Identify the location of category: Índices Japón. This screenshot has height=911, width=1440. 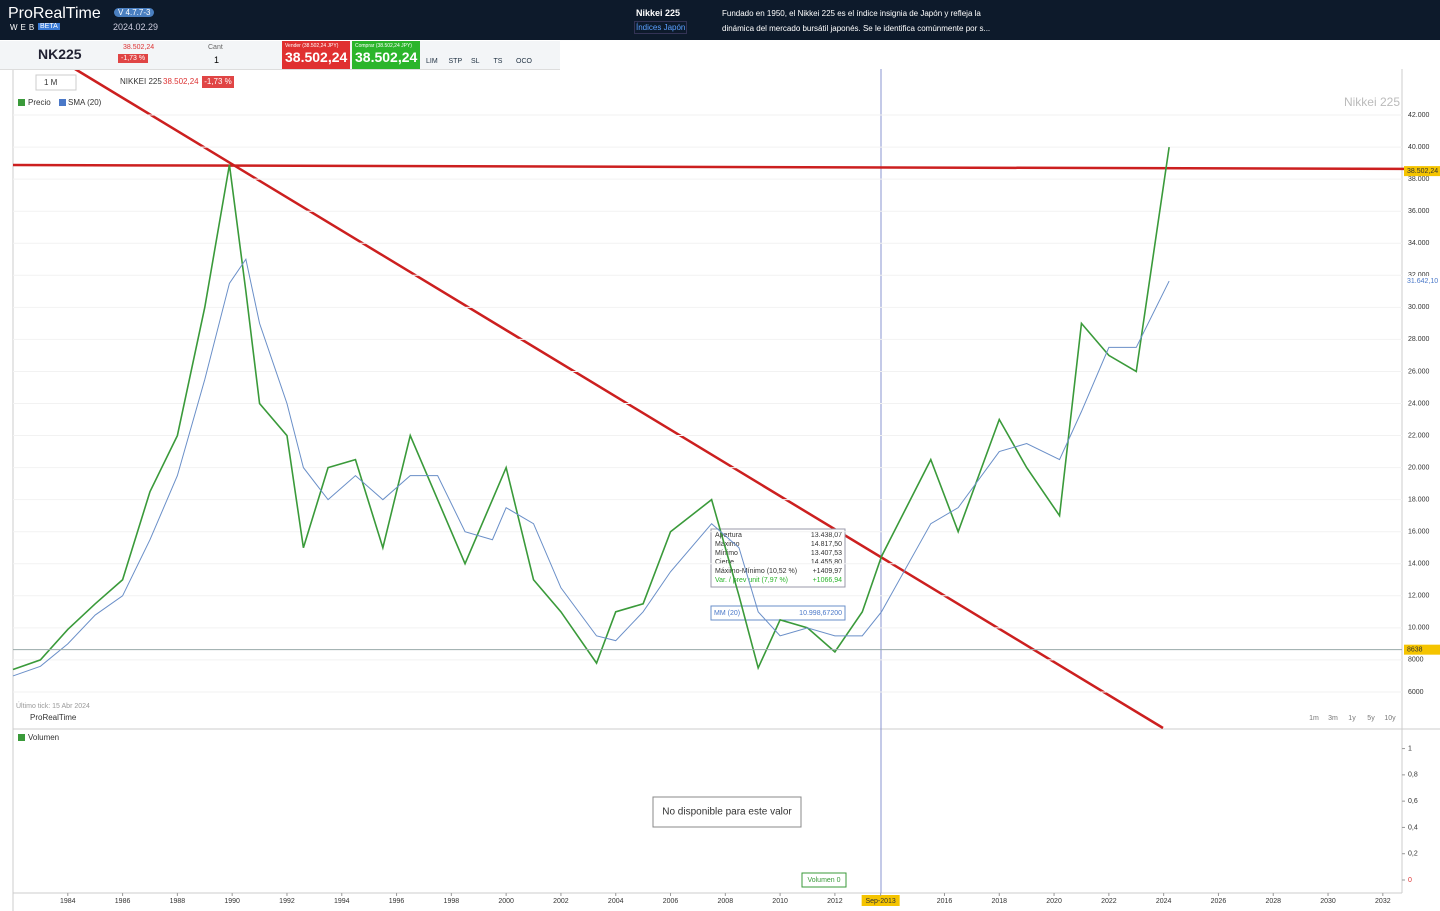
(661, 27).